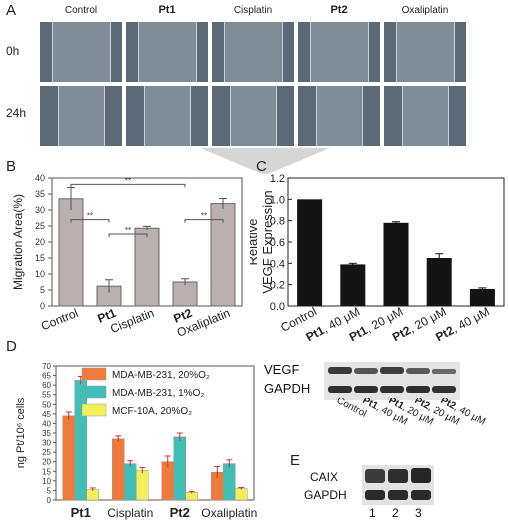 The width and height of the screenshot is (508, 524). What do you see at coordinates (49, 500) in the screenshot?
I see `chart-d-ytick-label-0: 0` at bounding box center [49, 500].